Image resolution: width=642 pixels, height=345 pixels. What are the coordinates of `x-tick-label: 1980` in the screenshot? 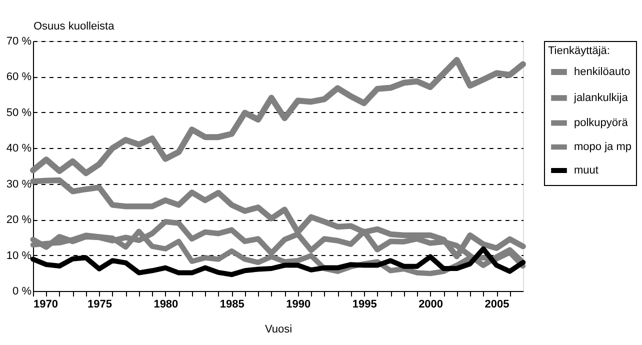 It's located at (166, 304).